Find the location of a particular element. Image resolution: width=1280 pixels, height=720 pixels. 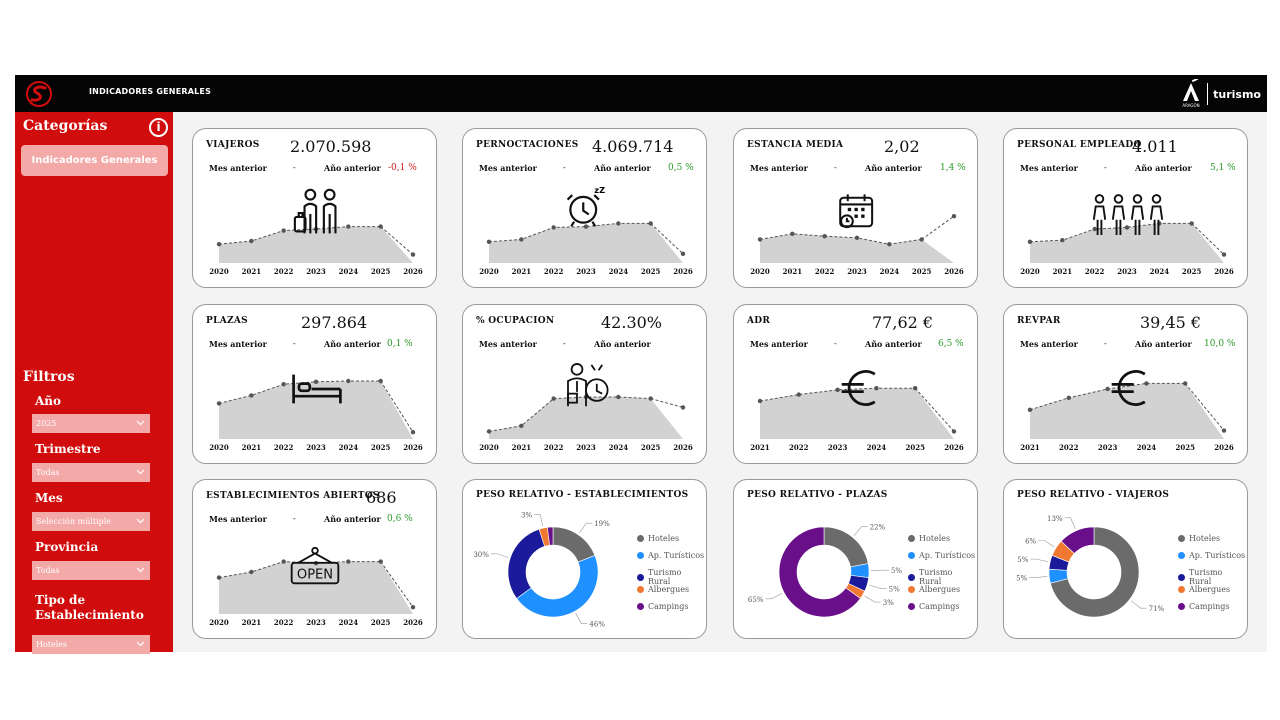

filter-select-month: Selección múltiple is located at coordinates (91, 521).